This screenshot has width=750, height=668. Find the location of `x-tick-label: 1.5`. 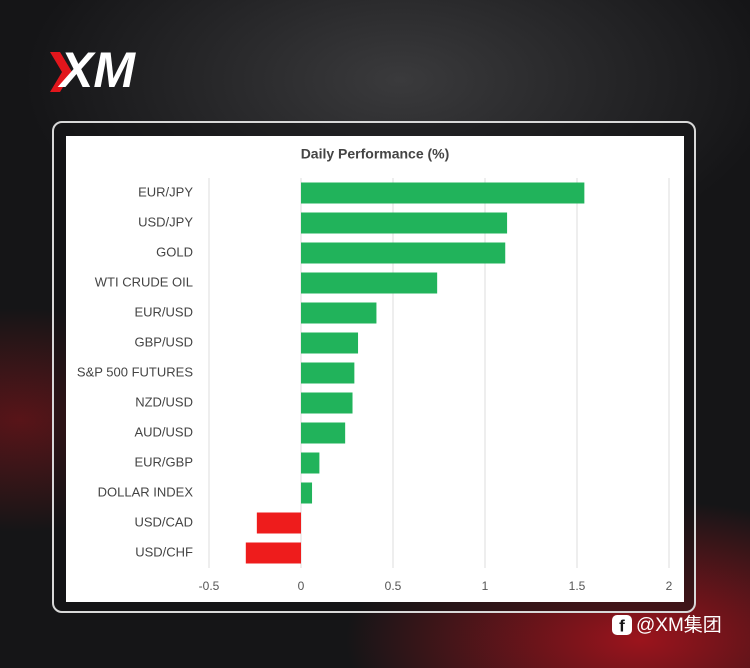

x-tick-label: 1.5 is located at coordinates (577, 586).